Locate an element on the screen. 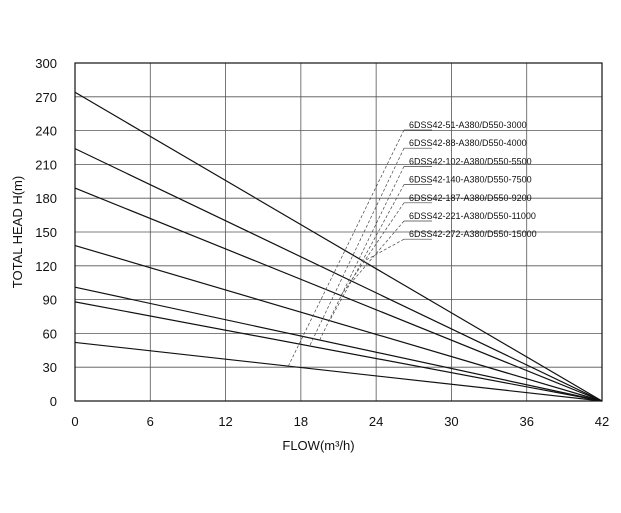 The image size is (621, 513). x-axis-title: FLOW(m³/h) is located at coordinates (318, 445).